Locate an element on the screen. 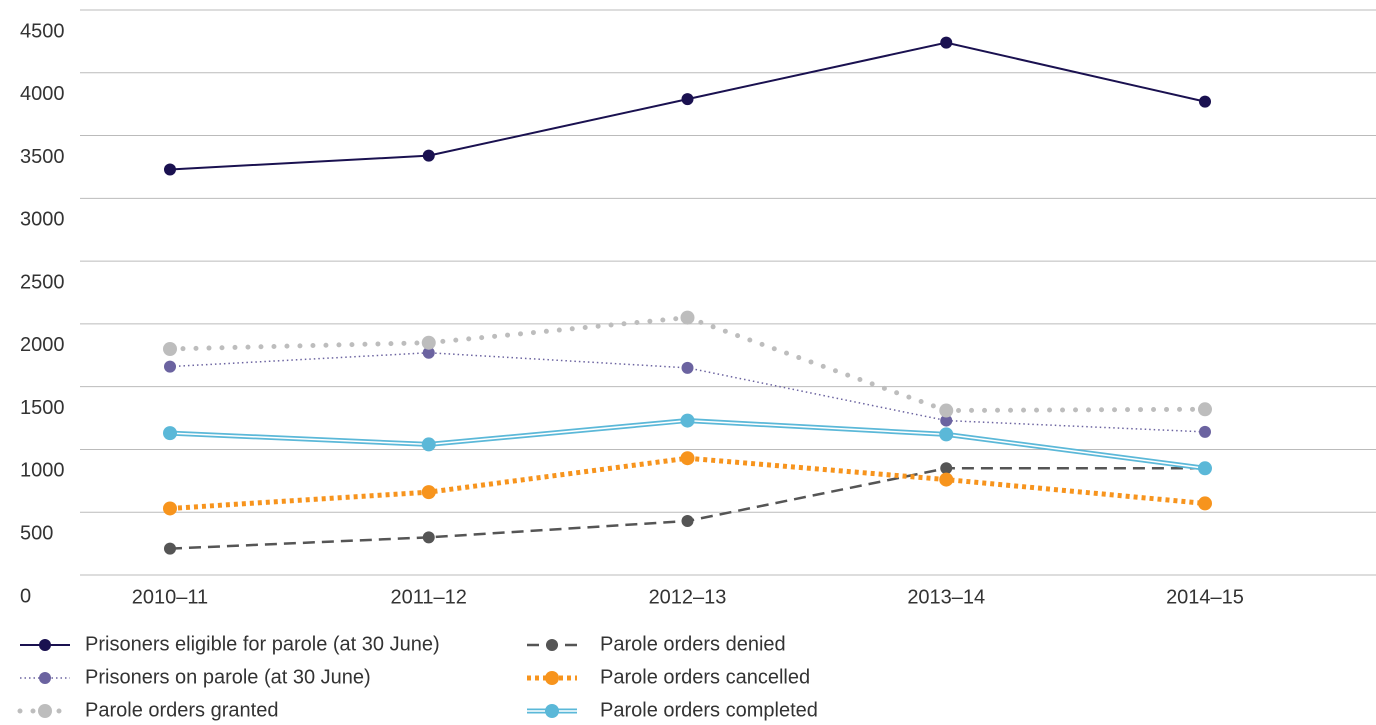 This screenshot has width=1376, height=725. y-tick-label: 3500 is located at coordinates (42, 157).